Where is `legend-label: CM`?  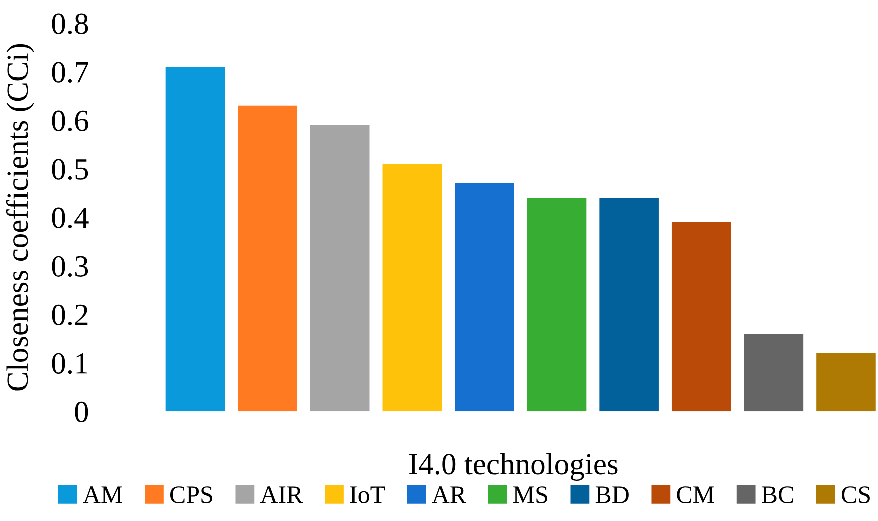
legend-label: CM is located at coordinates (695, 495).